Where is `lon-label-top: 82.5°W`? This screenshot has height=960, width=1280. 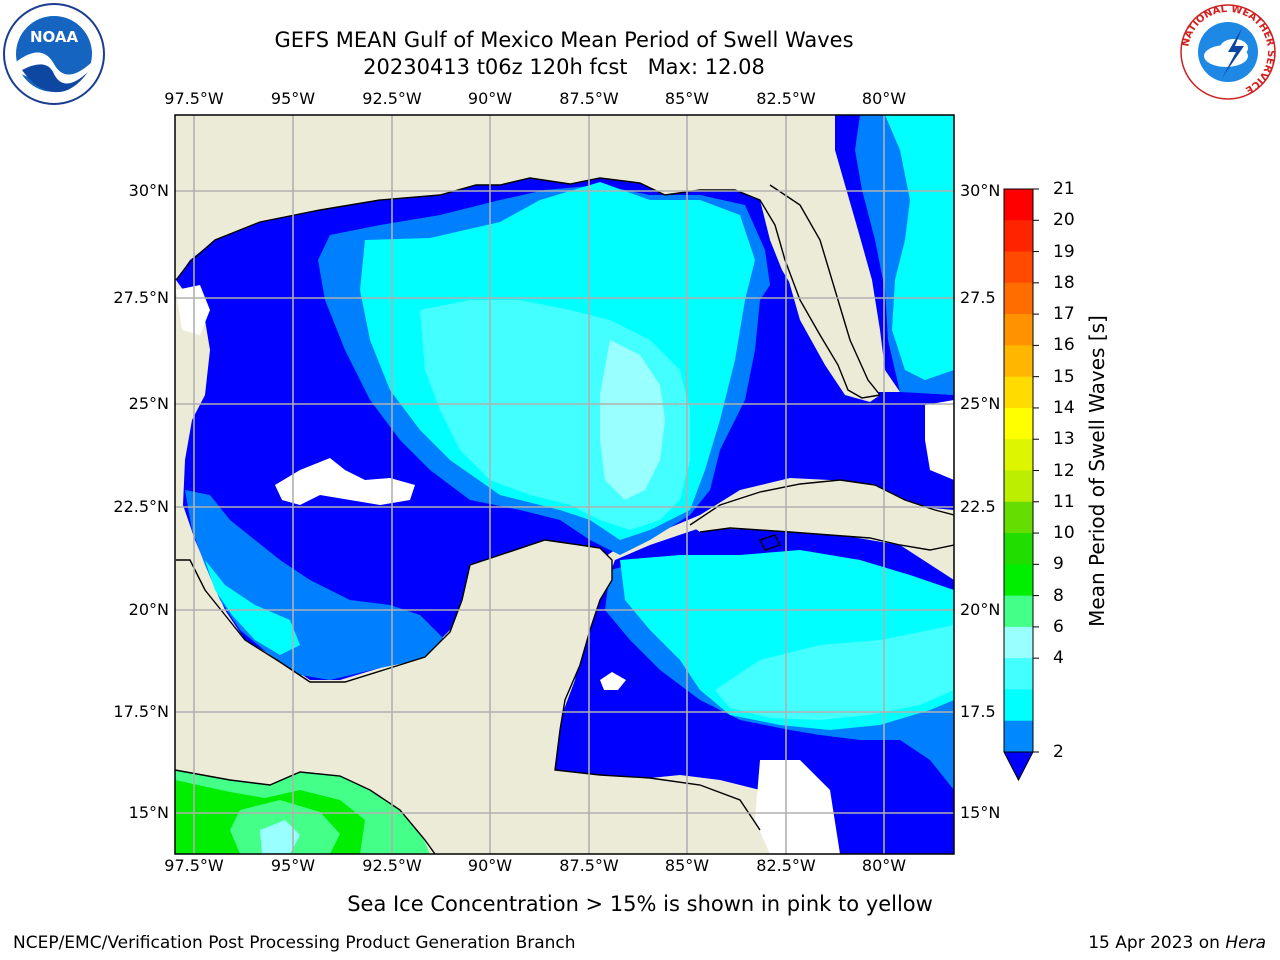
lon-label-top: 82.5°W is located at coordinates (786, 98).